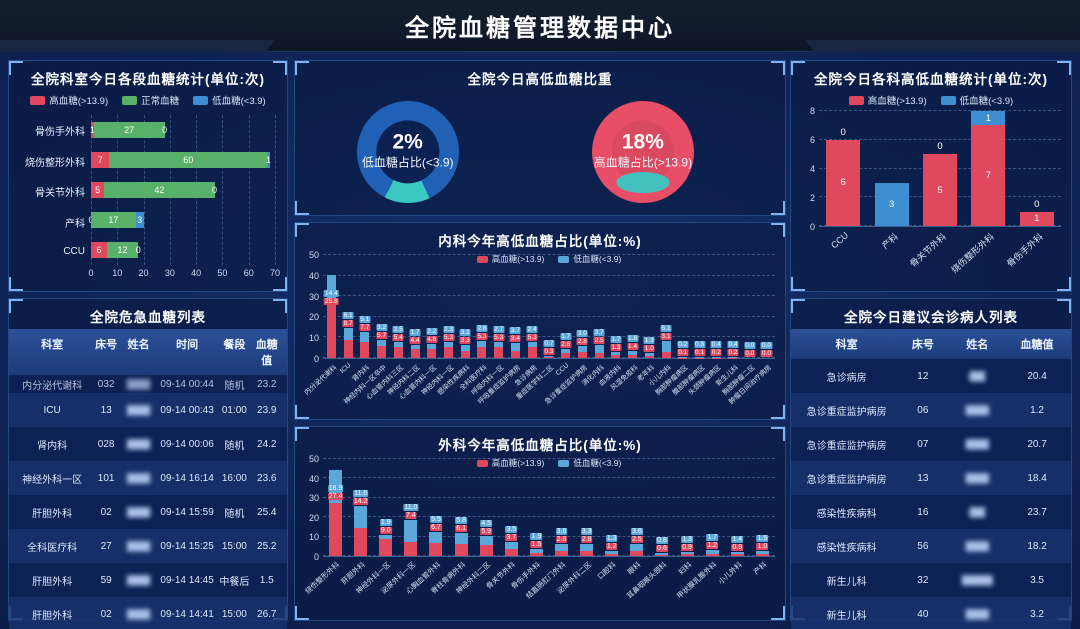 The image size is (1080, 629). I want to click on table-row: 急诊重症监护病房 07 ▇▇▇ 20.7, so click(931, 444).